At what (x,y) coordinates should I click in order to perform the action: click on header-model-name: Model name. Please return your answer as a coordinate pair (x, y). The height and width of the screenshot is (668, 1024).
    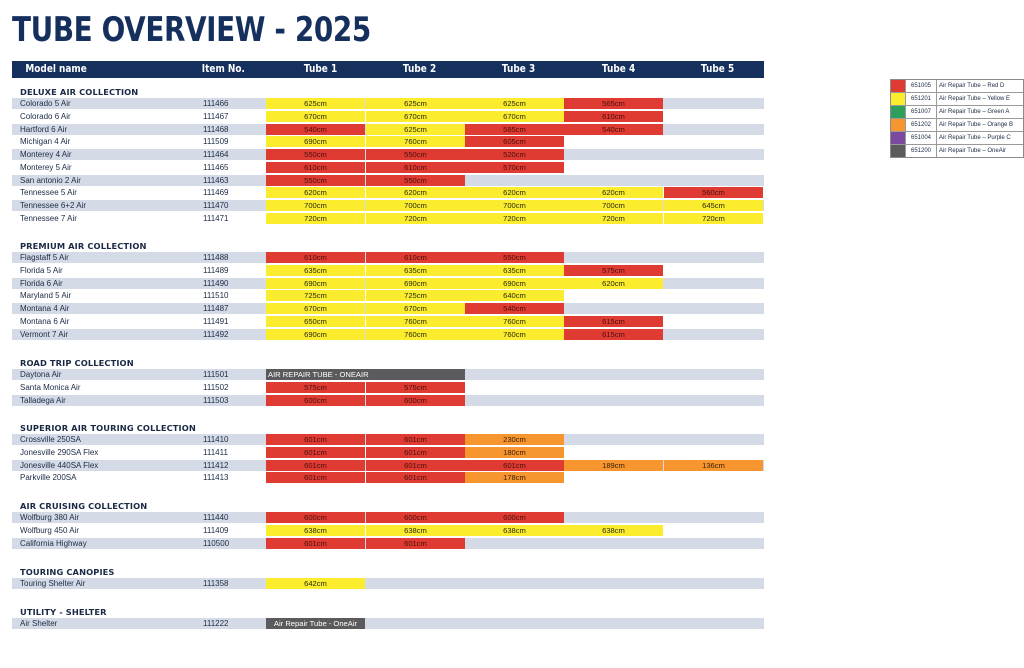
    Looking at the image, I should click on (56, 69).